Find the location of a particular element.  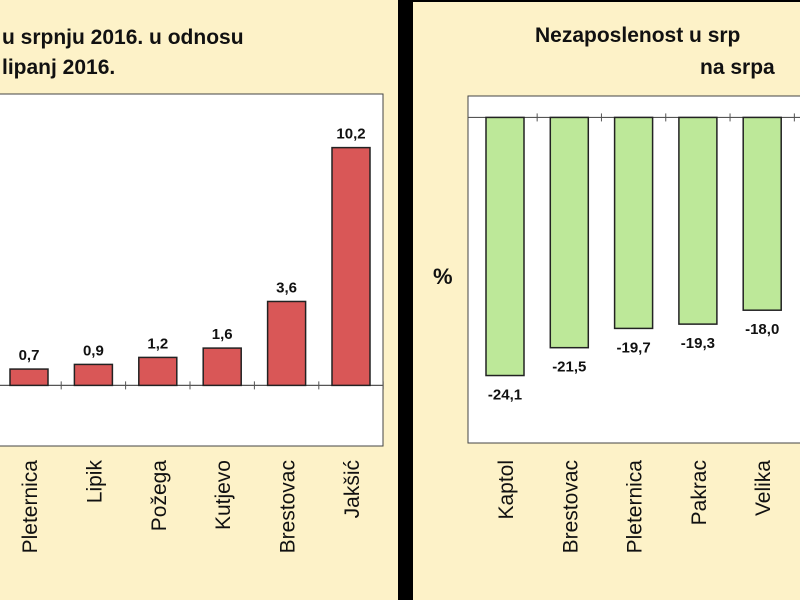

value-label: 10,2 is located at coordinates (350, 134).